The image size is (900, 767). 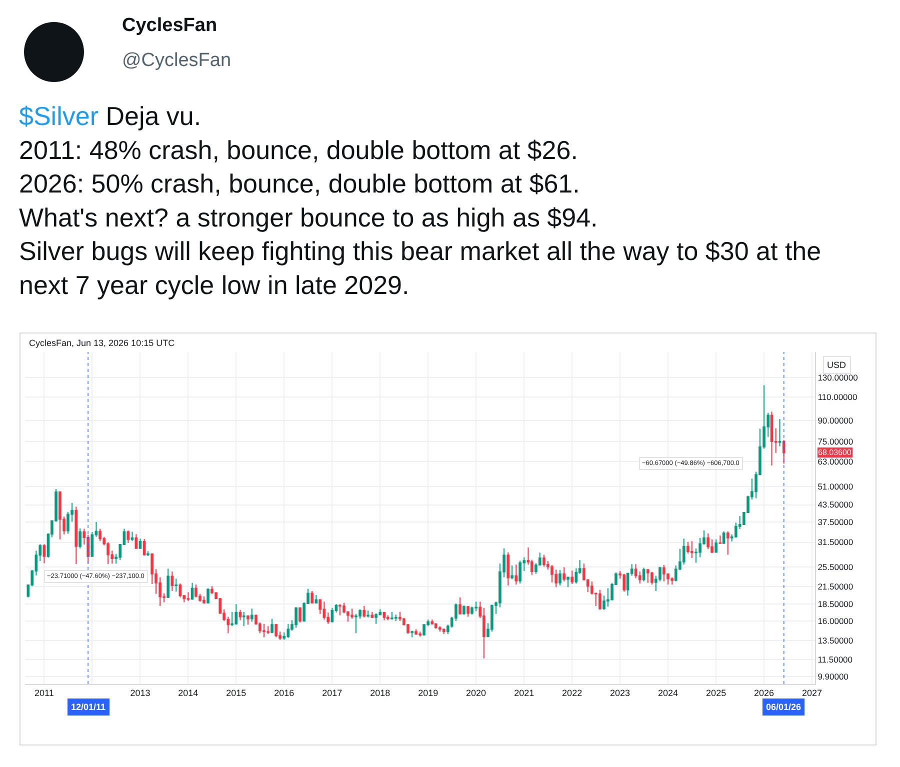 What do you see at coordinates (835, 452) in the screenshot?
I see `text: 68.03600` at bounding box center [835, 452].